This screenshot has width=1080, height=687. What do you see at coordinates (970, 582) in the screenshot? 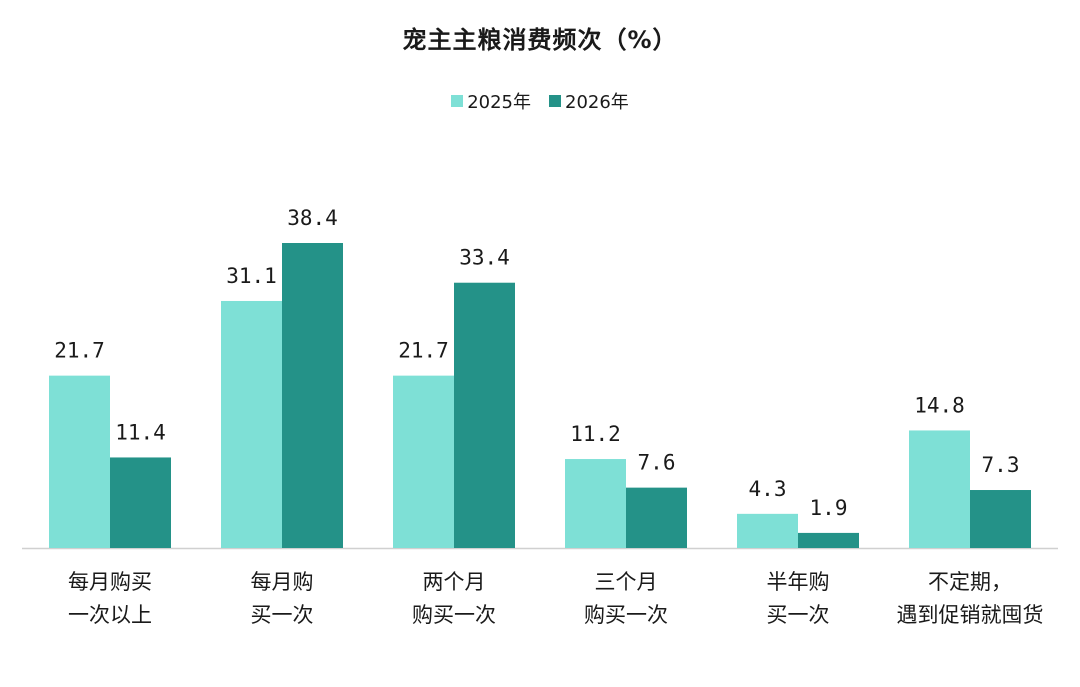
I see `category-label-5-line-0: 不定期，` at bounding box center [970, 582].